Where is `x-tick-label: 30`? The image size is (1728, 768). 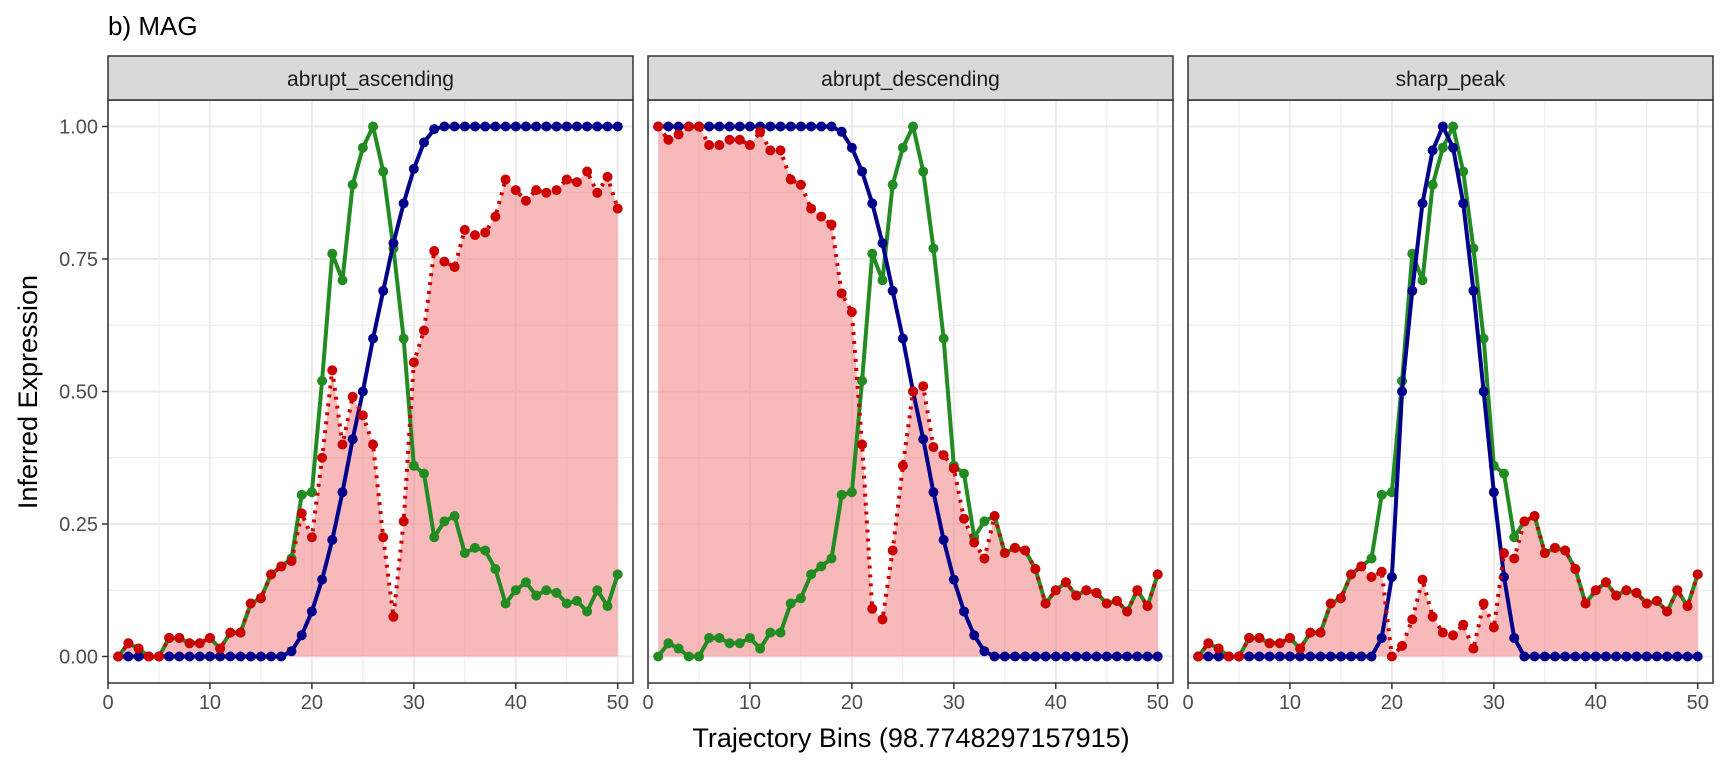
x-tick-label: 30 is located at coordinates (954, 703).